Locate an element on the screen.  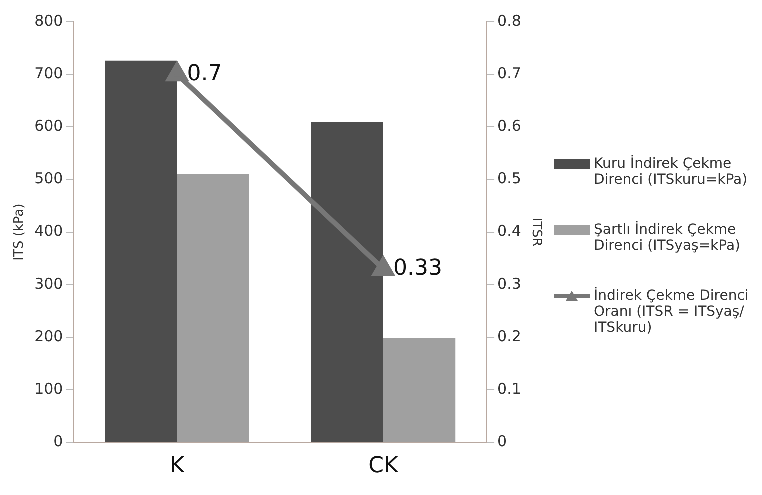
y-tick-label: 600 is located at coordinates (49, 126).